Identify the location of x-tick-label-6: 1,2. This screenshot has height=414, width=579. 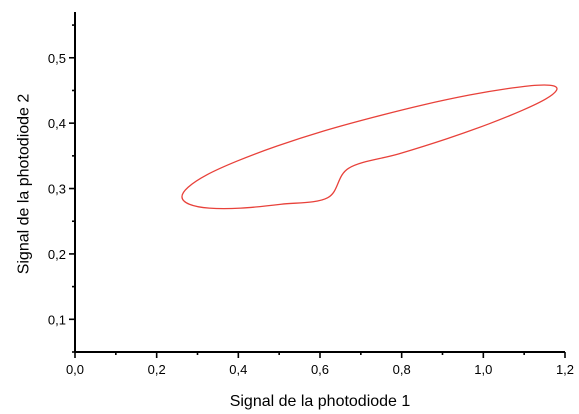
(565, 369).